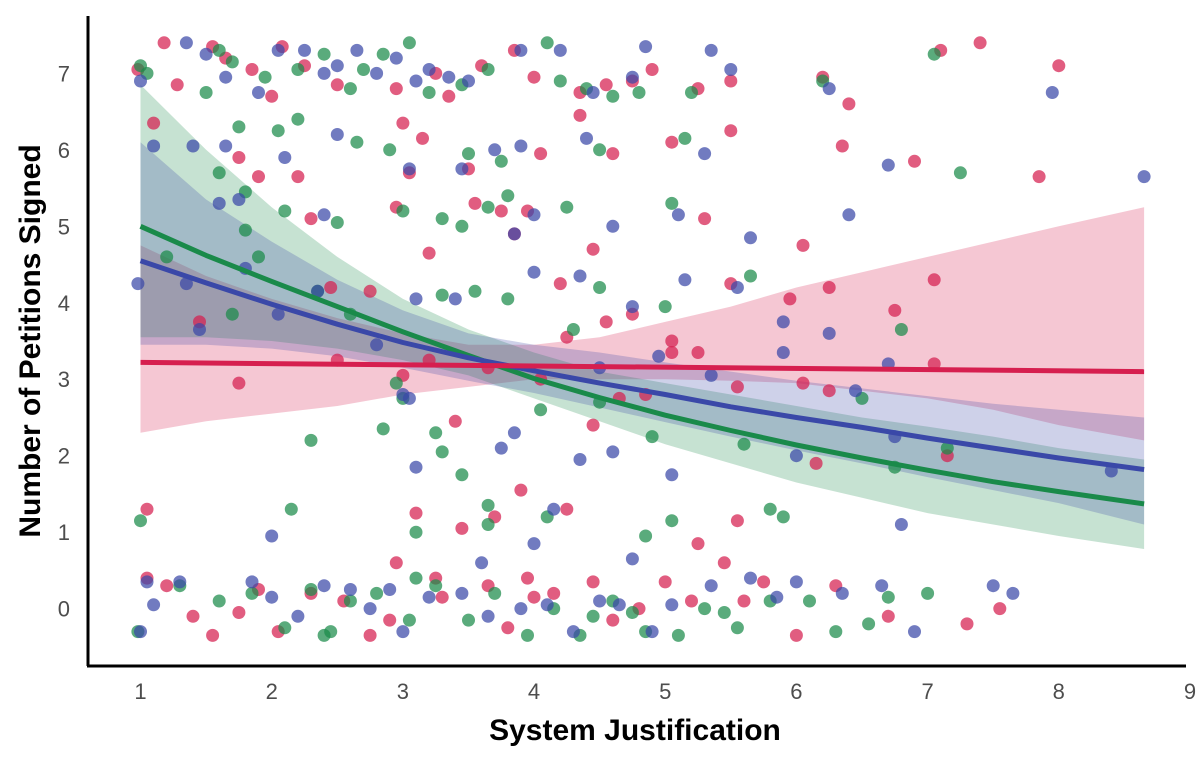 This screenshot has width=1200, height=764. Describe the element at coordinates (1190, 691) in the screenshot. I see `x-tick-label: 9` at that location.